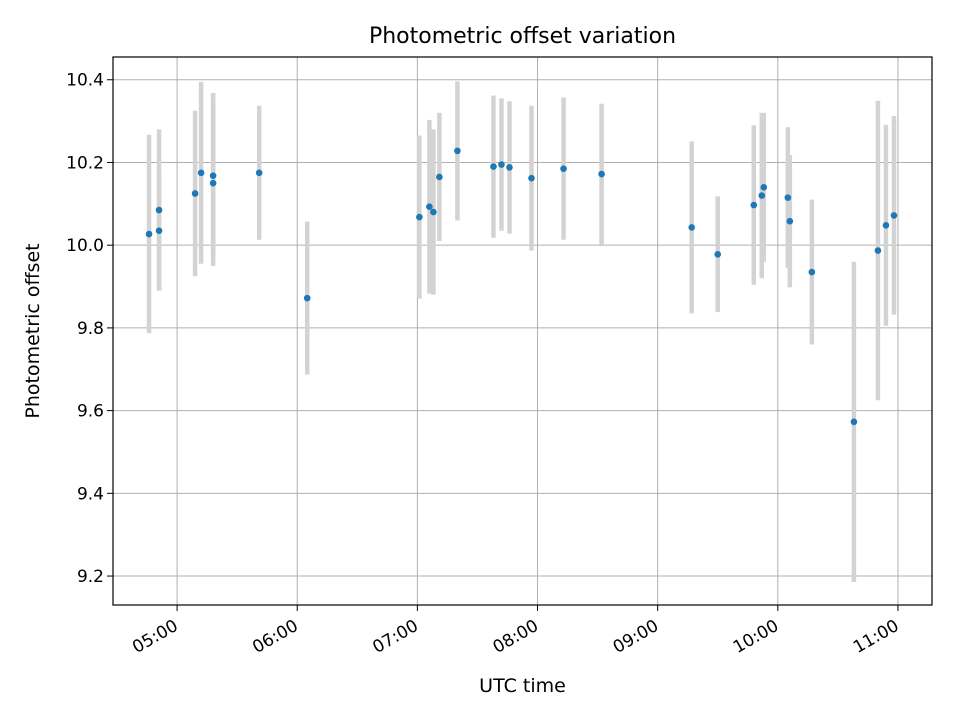  I want to click on y-tick-label: 9.4, so click(90, 494).